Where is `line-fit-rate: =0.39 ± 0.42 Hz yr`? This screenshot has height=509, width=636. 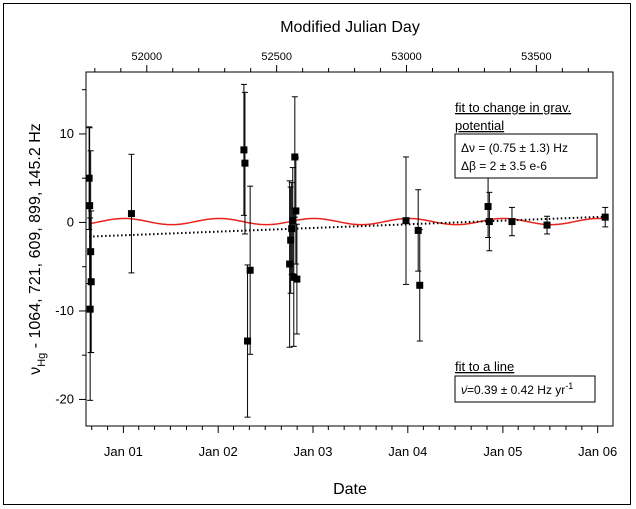 line-fit-rate: =0.39 ± 0.42 Hz yr is located at coordinates (516, 390).